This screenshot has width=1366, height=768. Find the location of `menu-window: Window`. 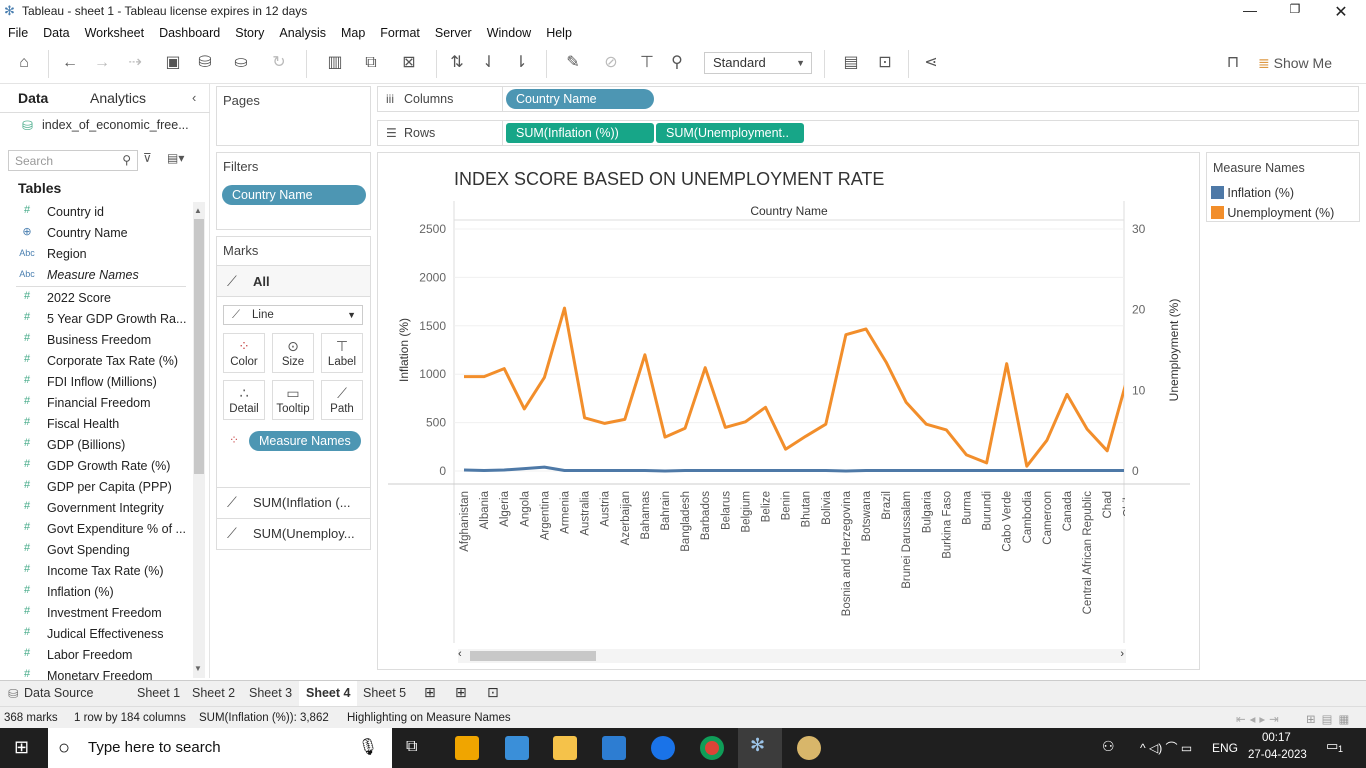

menu-window: Window is located at coordinates (509, 33).